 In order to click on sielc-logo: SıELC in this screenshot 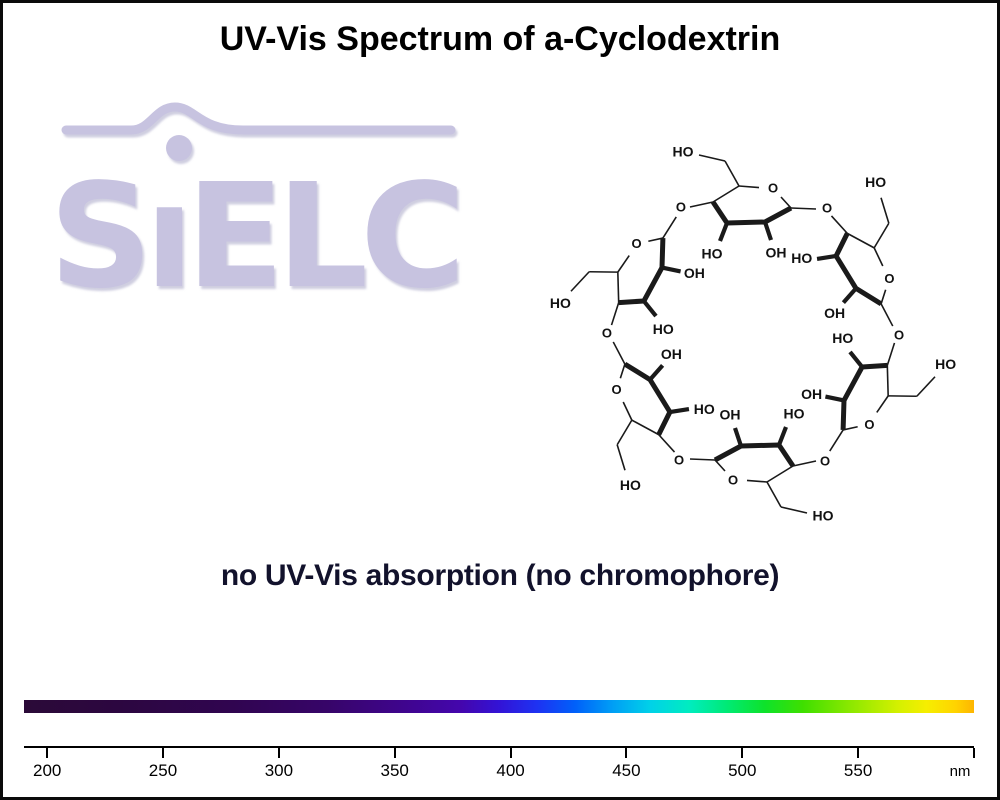, I will do `click(256, 202)`.